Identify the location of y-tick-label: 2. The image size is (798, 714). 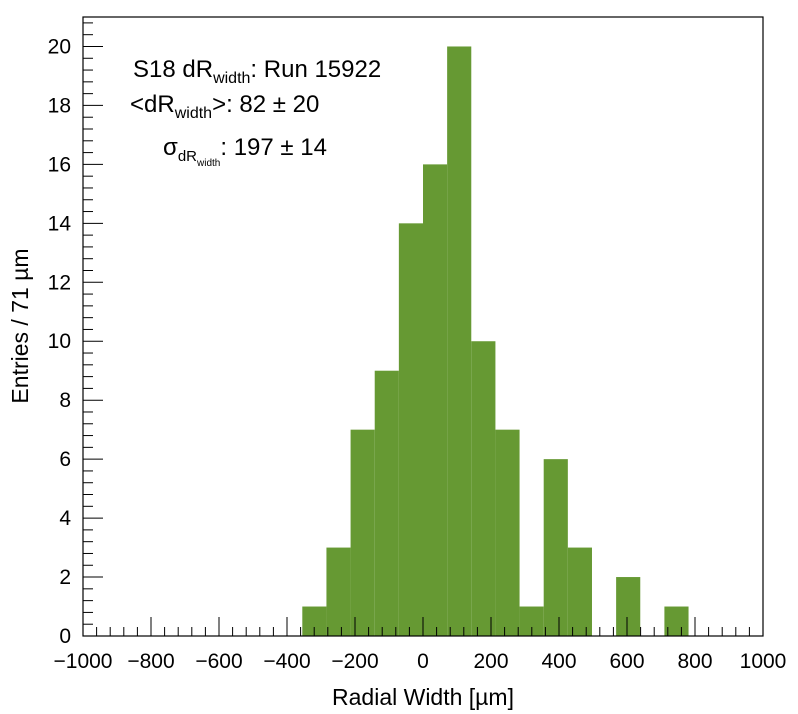
(65, 577).